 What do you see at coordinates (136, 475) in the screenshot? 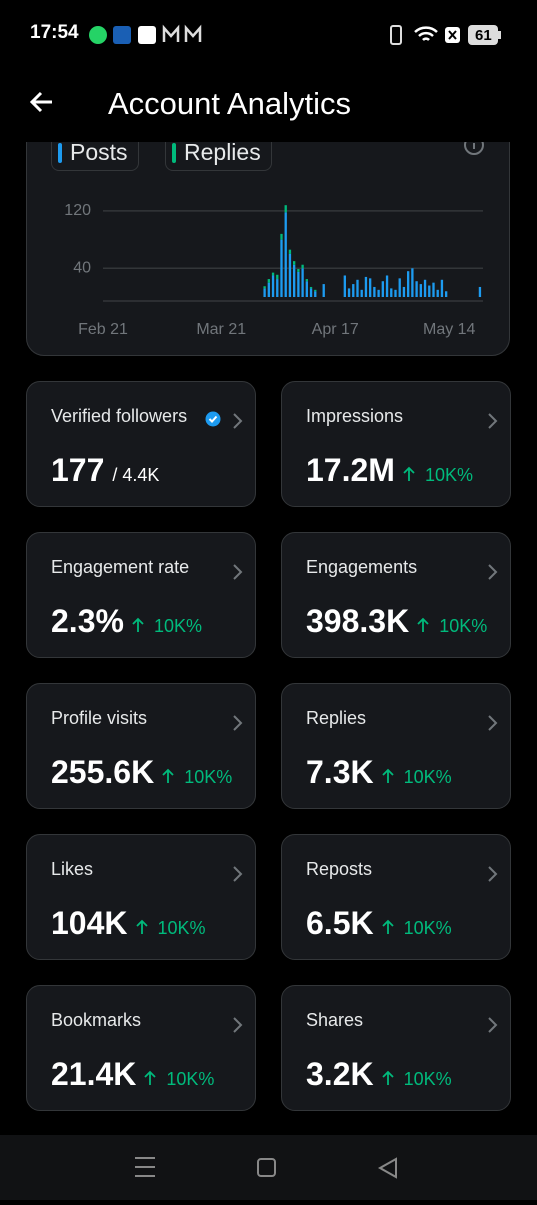
I see `metric-total: / 4.4K` at bounding box center [136, 475].